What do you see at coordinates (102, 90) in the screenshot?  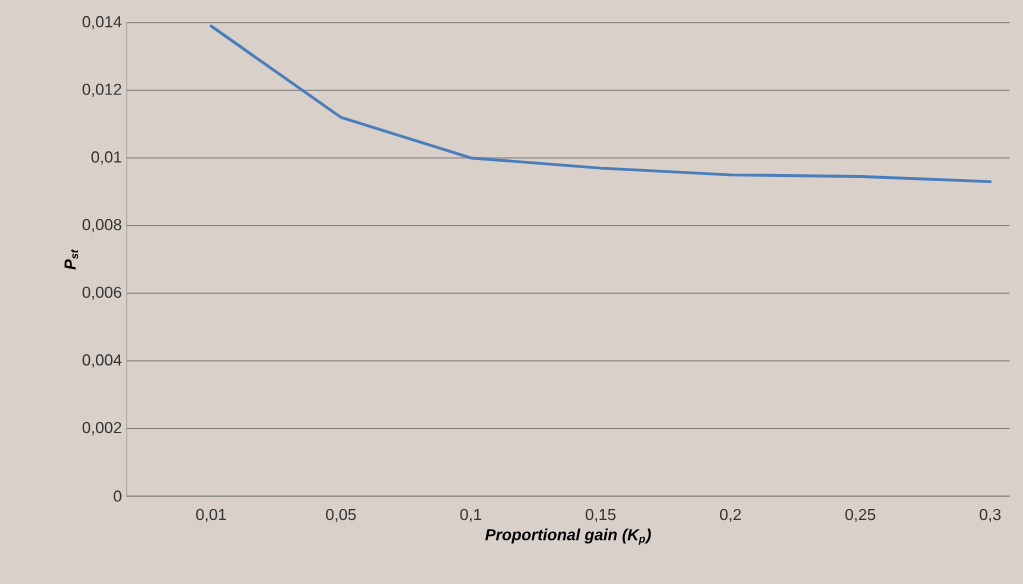 I see `y-tick-label: 0,012` at bounding box center [102, 90].